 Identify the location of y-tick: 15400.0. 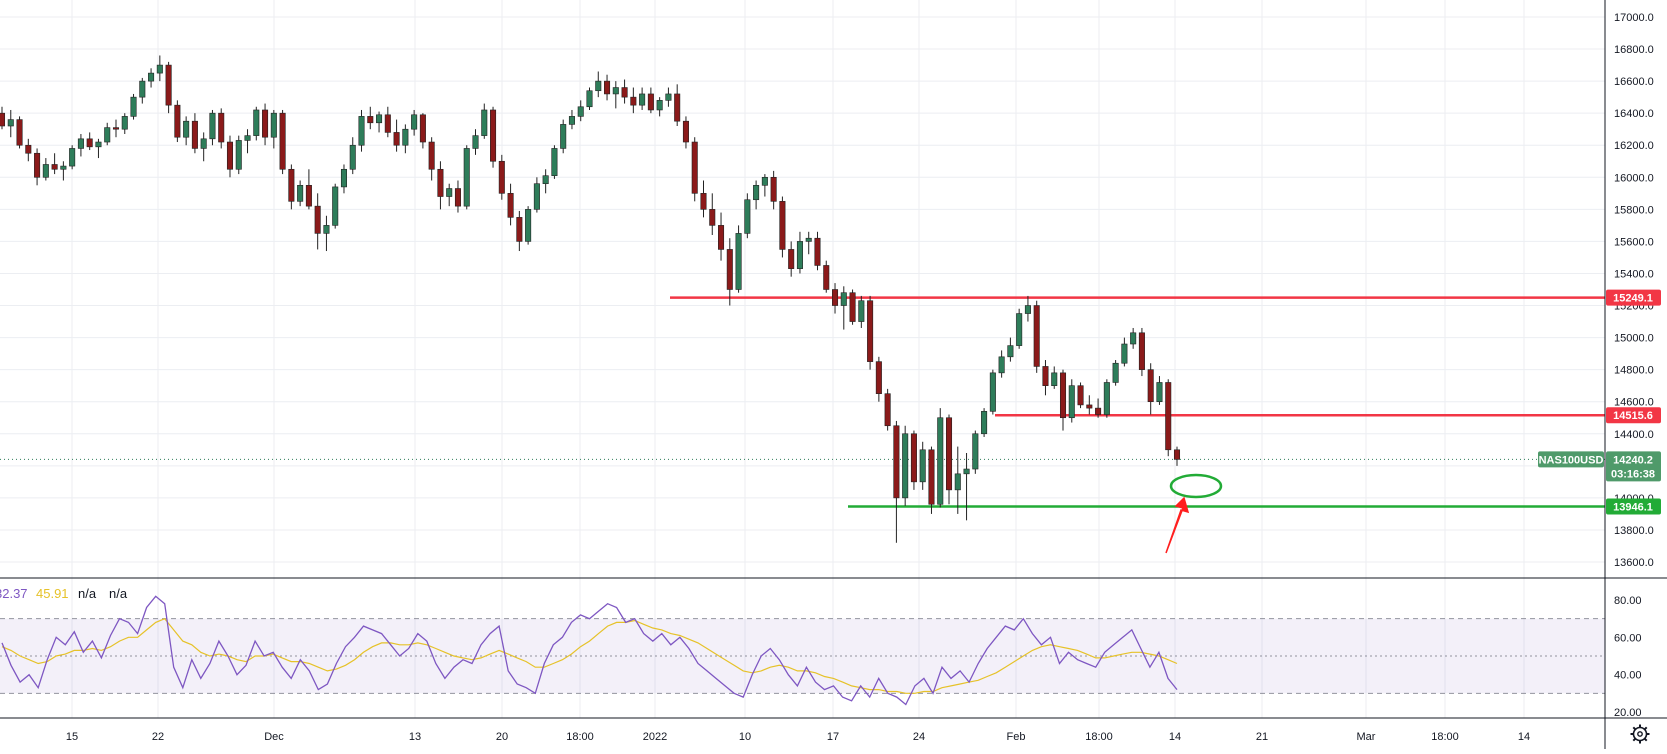
(1634, 274).